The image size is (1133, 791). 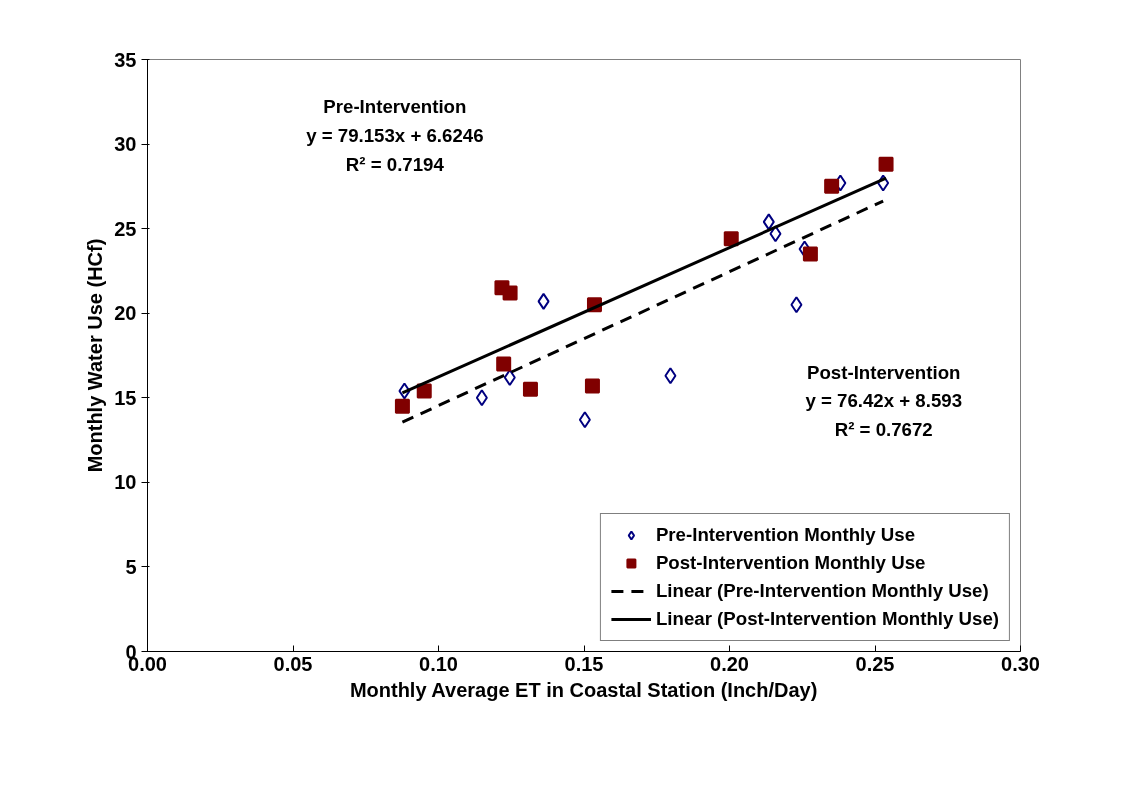 I want to click on x-axis-title: Monthly Average ET in Coastal Station (Inch/Day), so click(x=583, y=689).